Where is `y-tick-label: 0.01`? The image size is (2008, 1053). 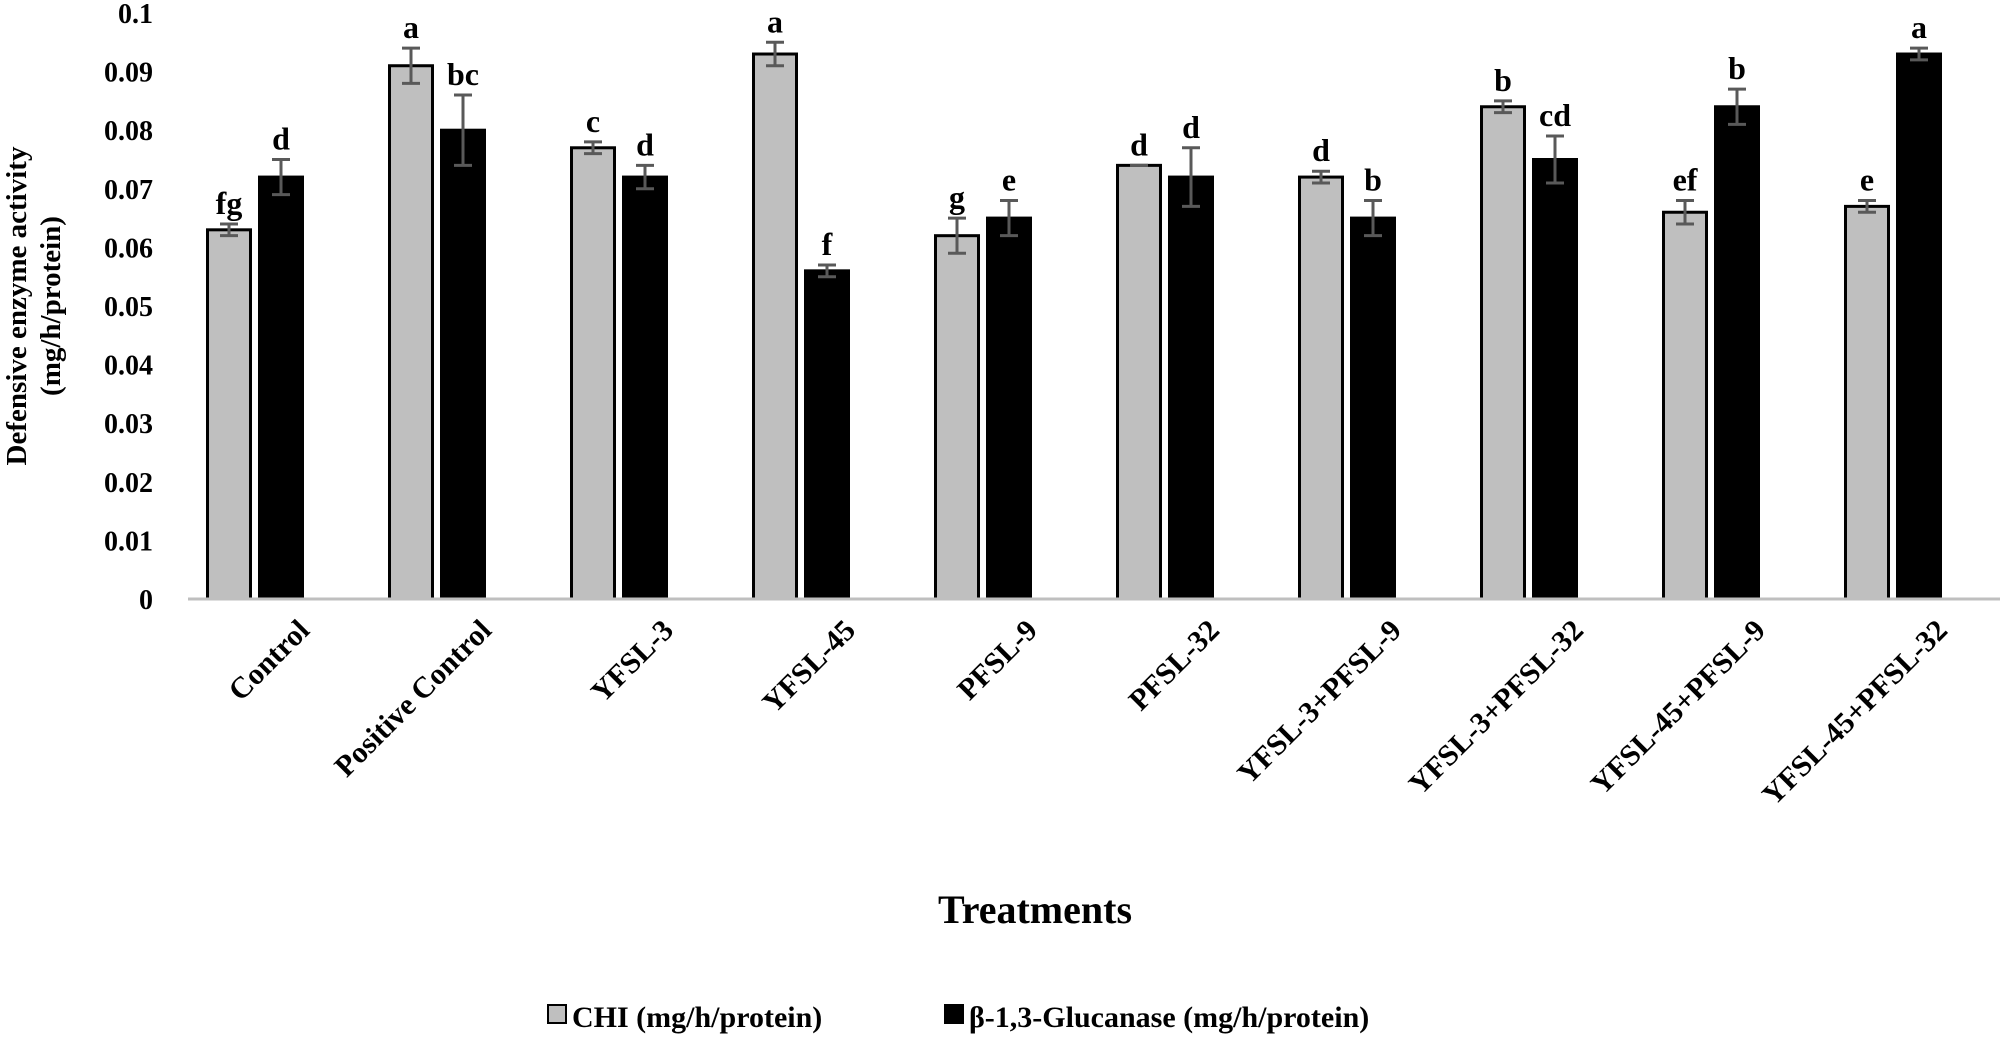 y-tick-label: 0.01 is located at coordinates (128, 541).